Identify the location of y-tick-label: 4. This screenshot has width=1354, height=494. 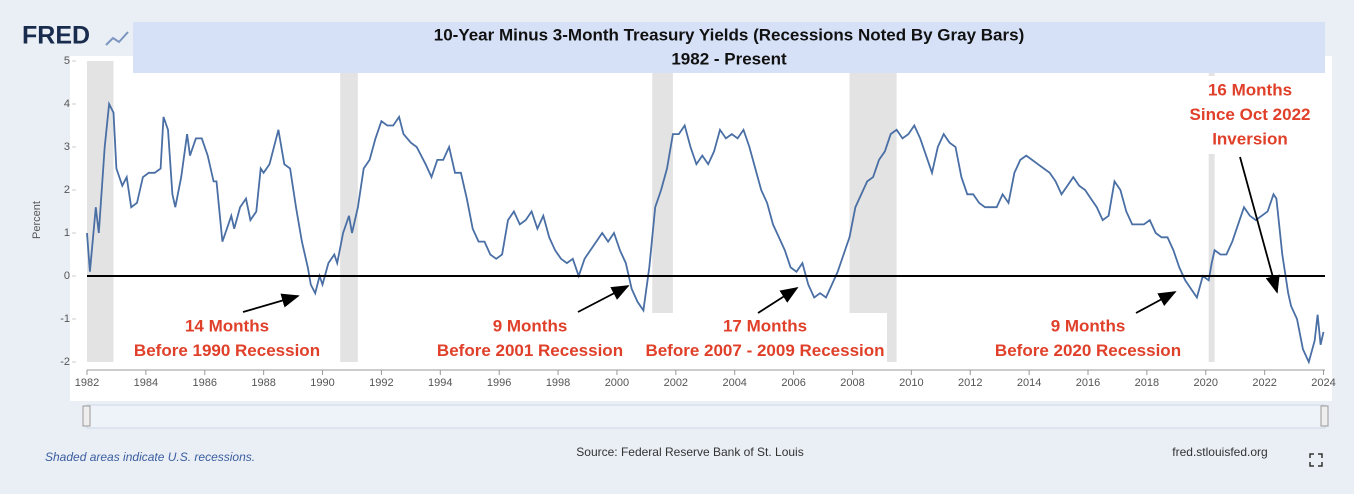
(67, 104).